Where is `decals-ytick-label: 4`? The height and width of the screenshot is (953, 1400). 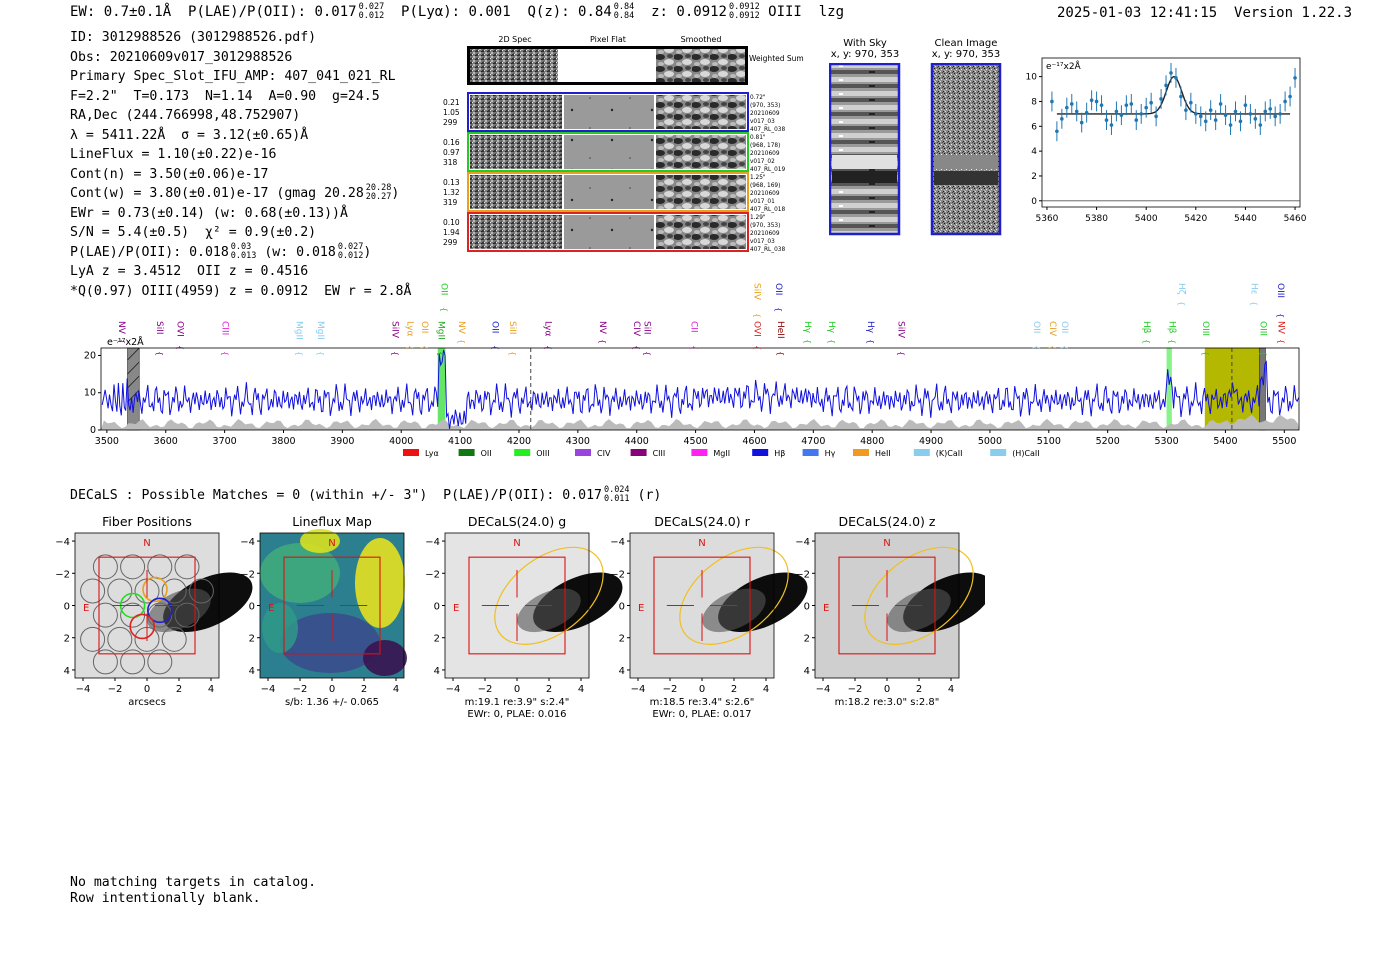 decals-ytick-label: 4 is located at coordinates (252, 671).